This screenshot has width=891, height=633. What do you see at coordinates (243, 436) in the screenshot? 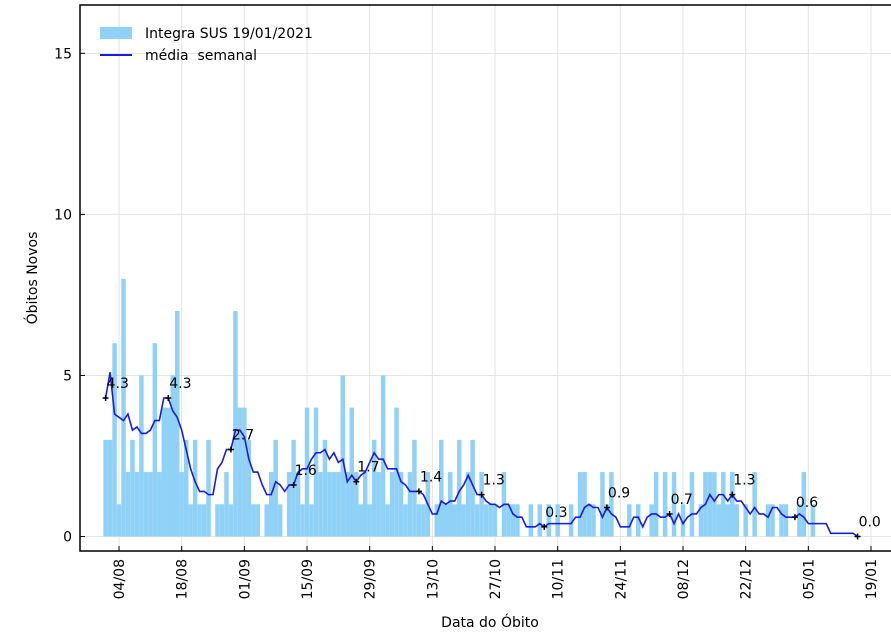
I see `data-label: 2.7` at bounding box center [243, 436].